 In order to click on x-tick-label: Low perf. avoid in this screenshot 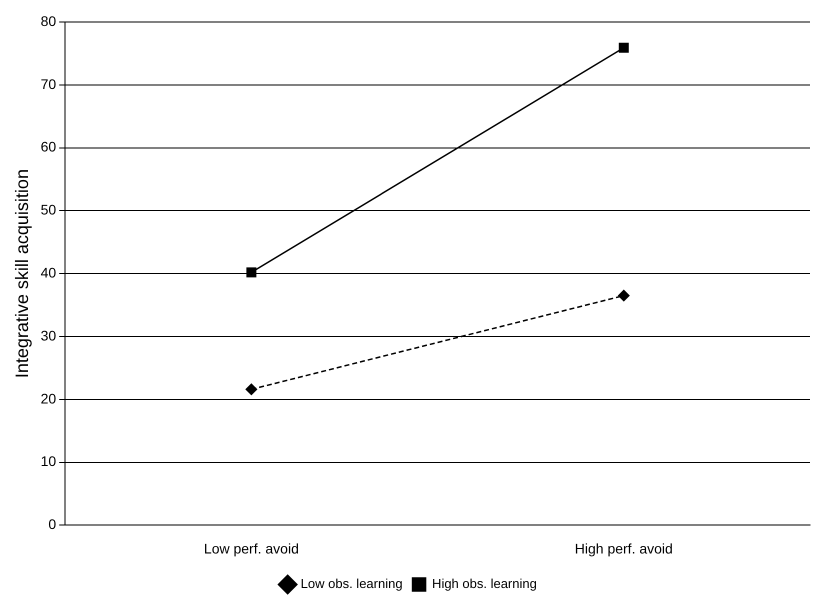, I will do `click(251, 548)`.